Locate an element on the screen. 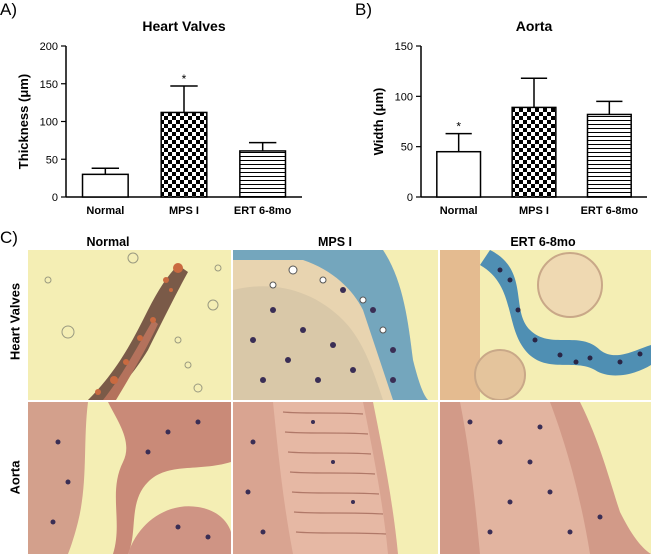 This screenshot has height=559, width=661. micrograph-heart-valves-normal is located at coordinates (129, 325).